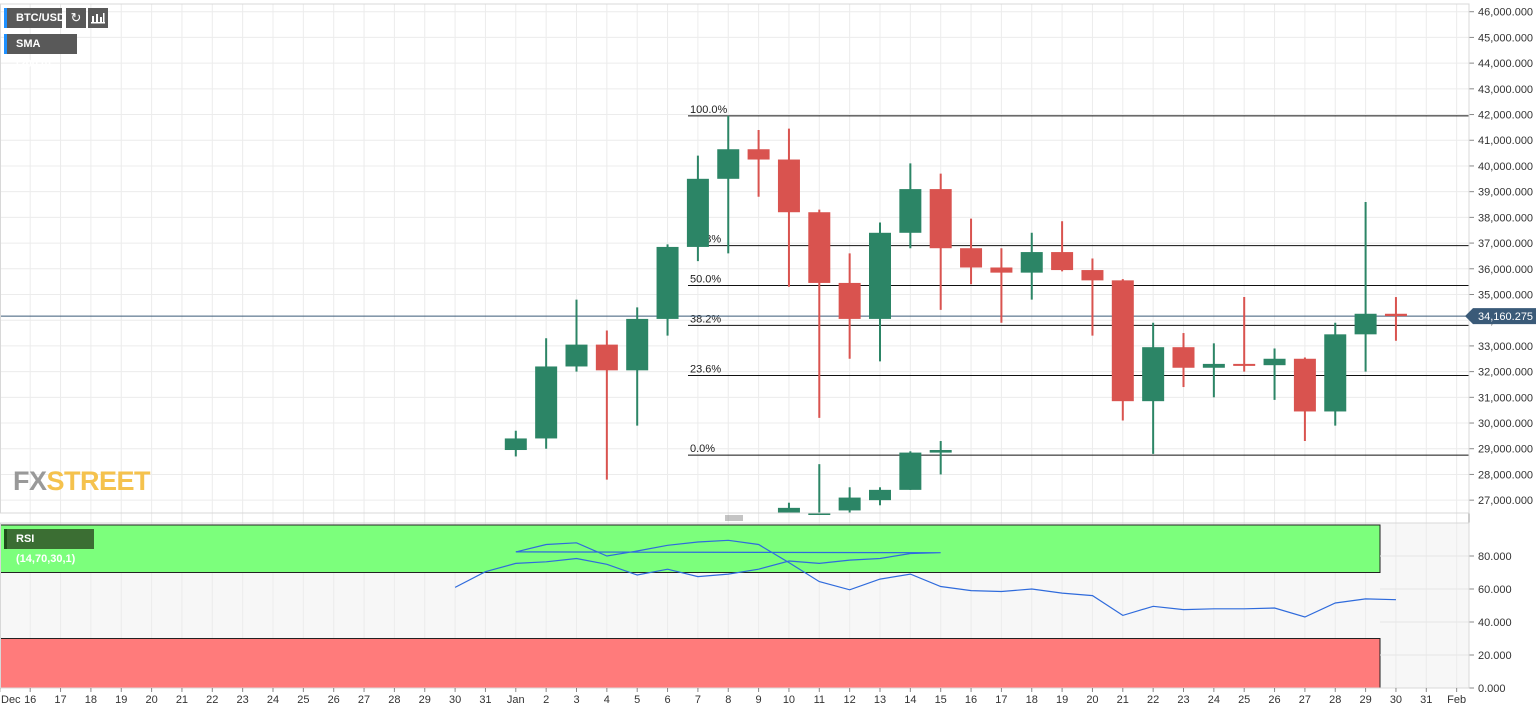 The height and width of the screenshot is (717, 1536). What do you see at coordinates (1495, 590) in the screenshot?
I see `rsi-axis-label: 60.000` at bounding box center [1495, 590].